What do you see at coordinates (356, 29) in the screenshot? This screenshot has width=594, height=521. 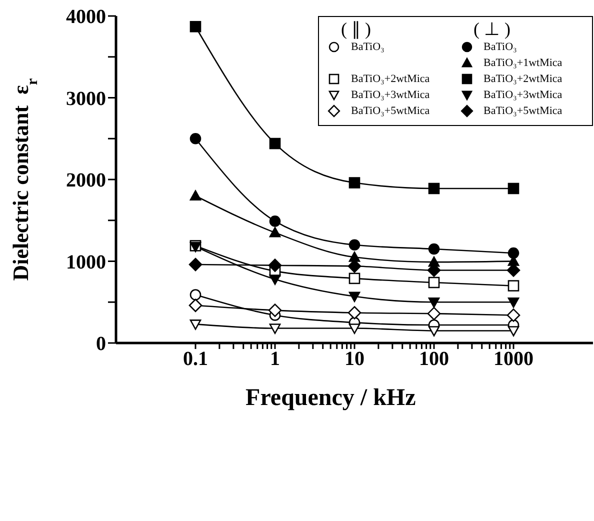 I see `annotation: ( ∥ )` at bounding box center [356, 29].